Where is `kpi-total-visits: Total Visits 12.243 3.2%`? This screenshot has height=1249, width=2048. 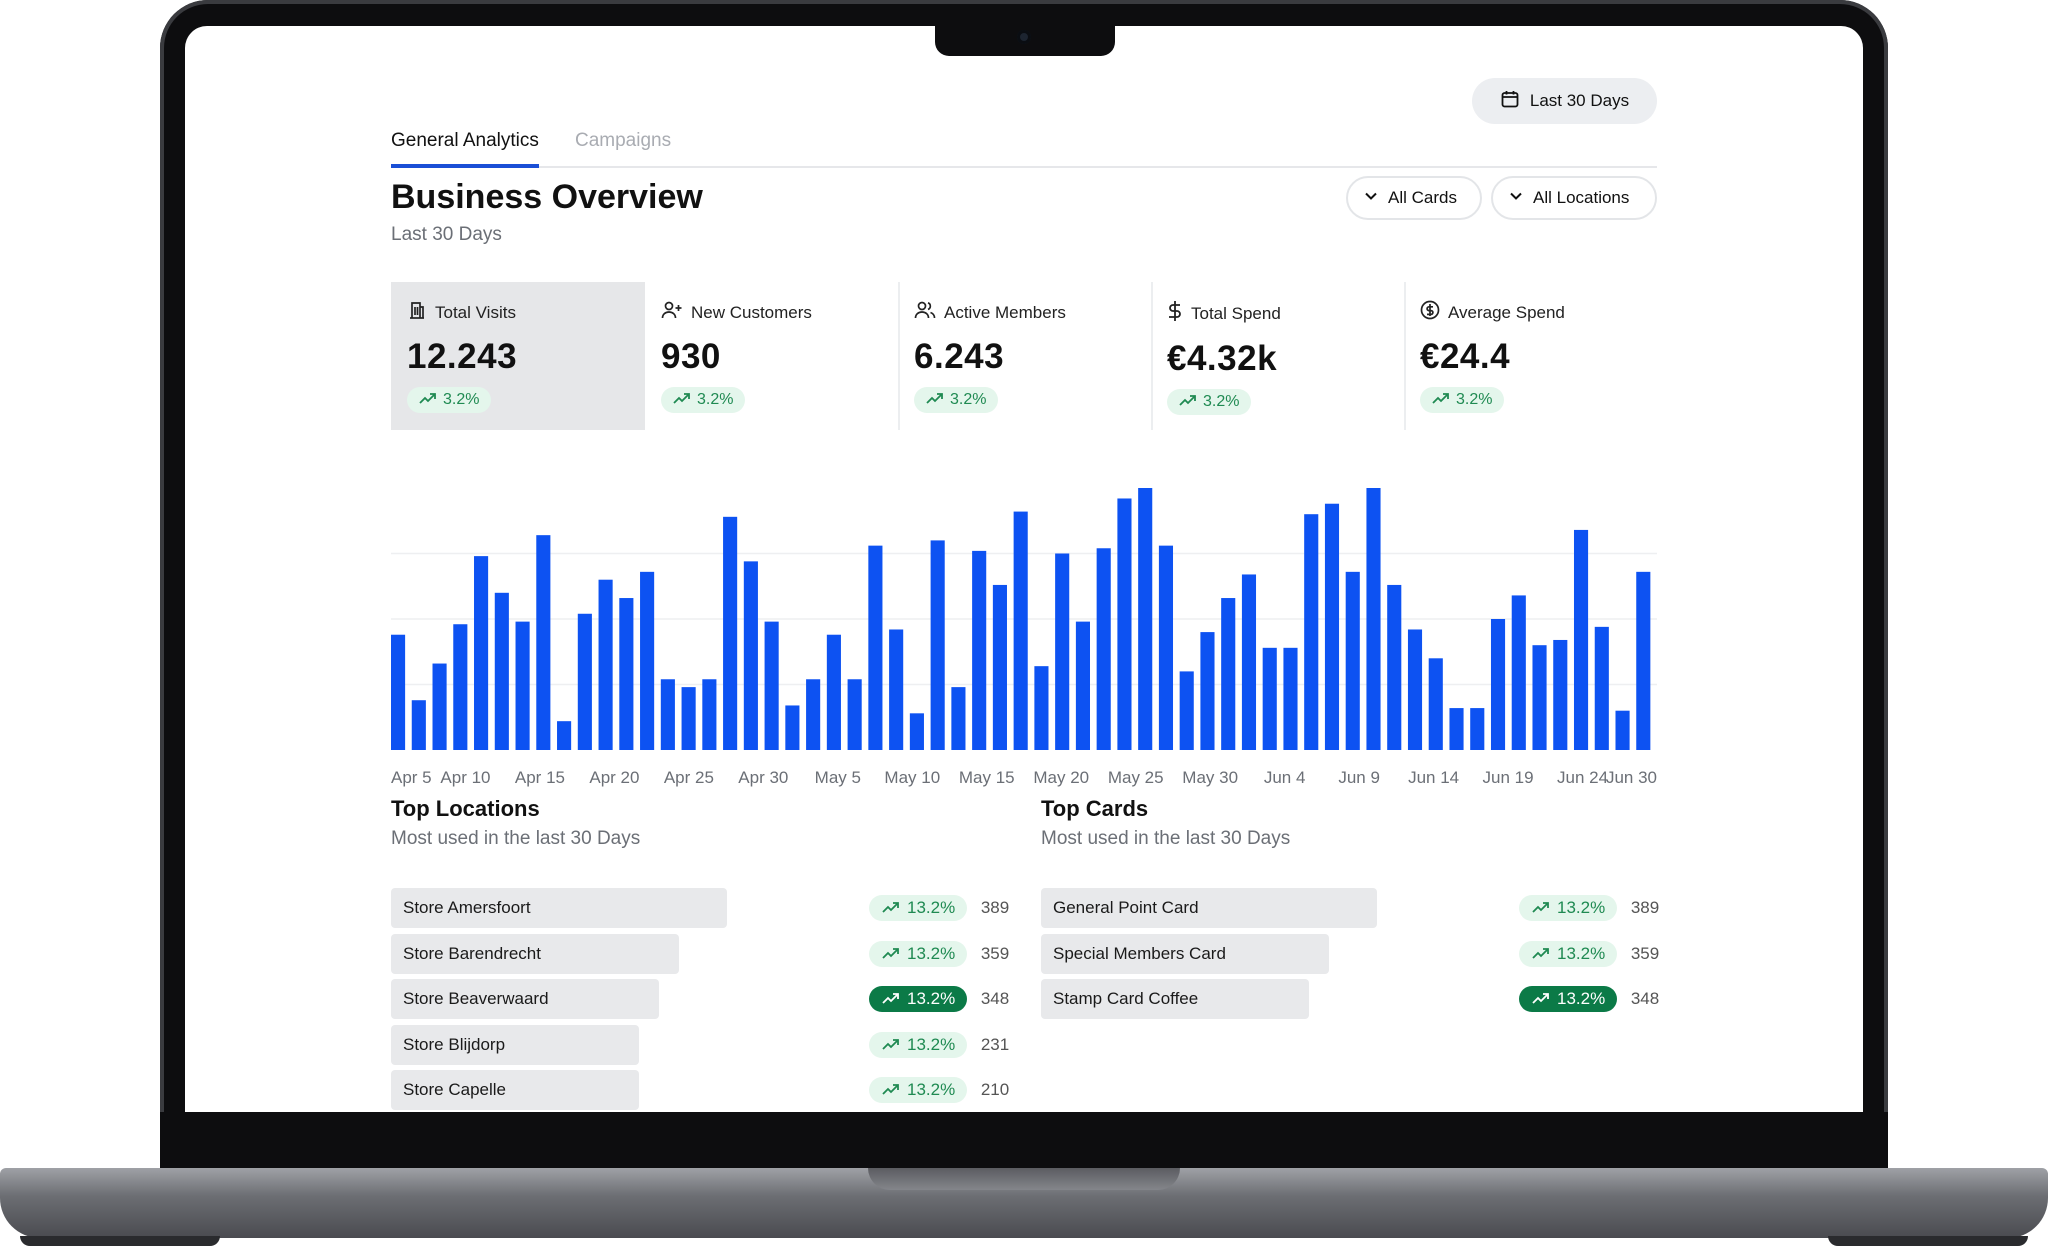
kpi-total-visits: Total Visits 12.243 3.2% is located at coordinates (518, 356).